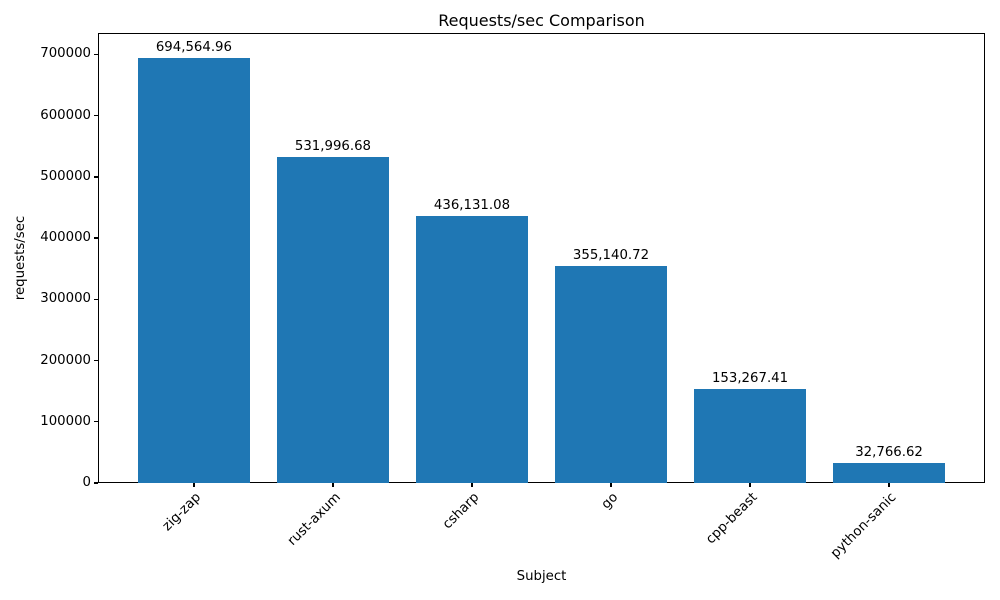 The image size is (1000, 600). Describe the element at coordinates (65, 176) in the screenshot. I see `y-tick-label: 500000` at that location.